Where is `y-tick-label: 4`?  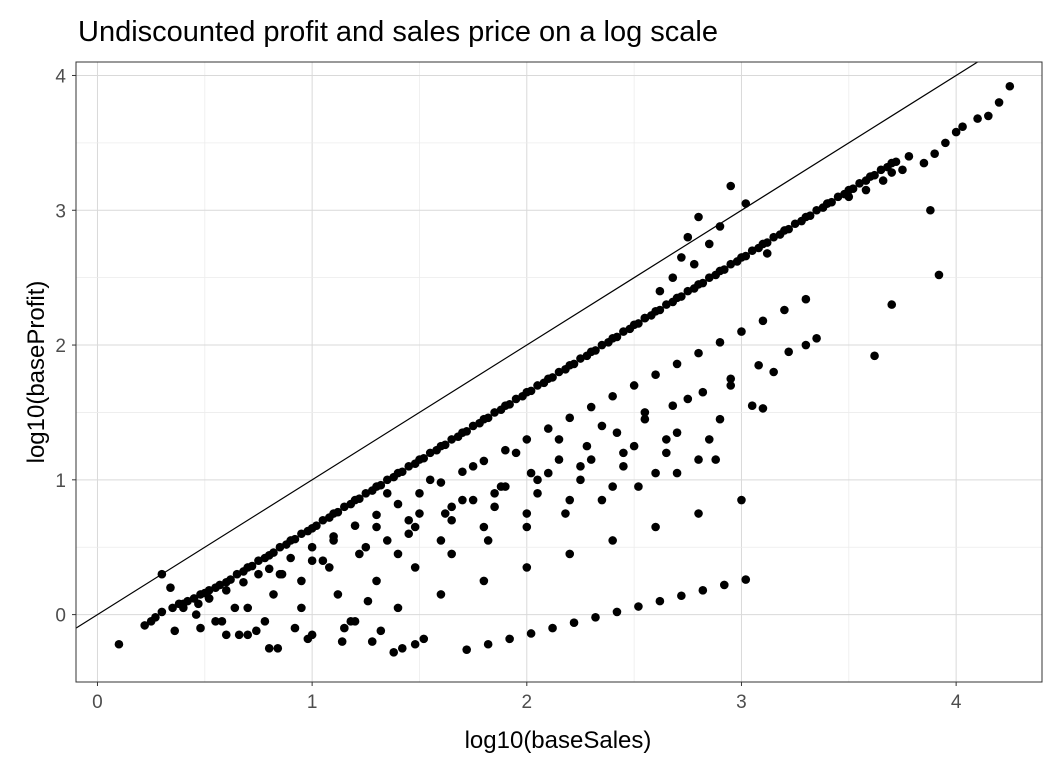 y-tick-label: 4 is located at coordinates (60, 76).